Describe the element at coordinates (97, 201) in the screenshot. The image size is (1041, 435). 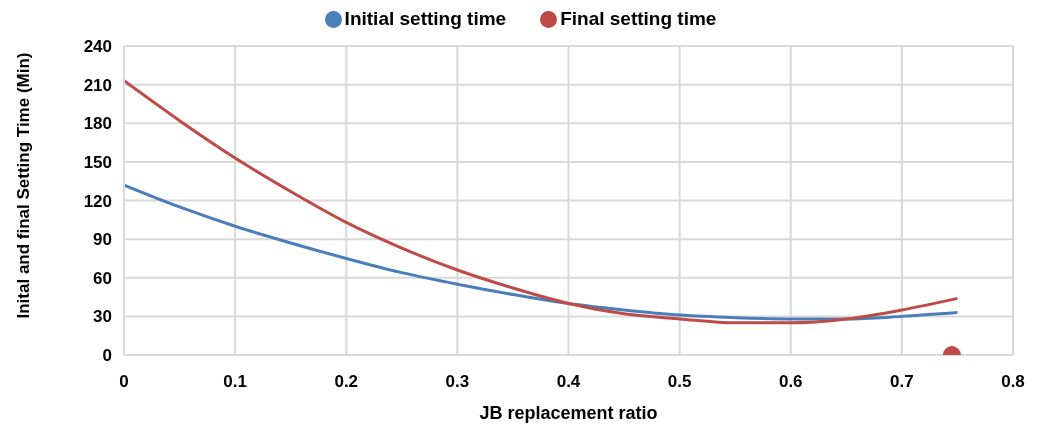
I see `y-tick-label: 120` at that location.